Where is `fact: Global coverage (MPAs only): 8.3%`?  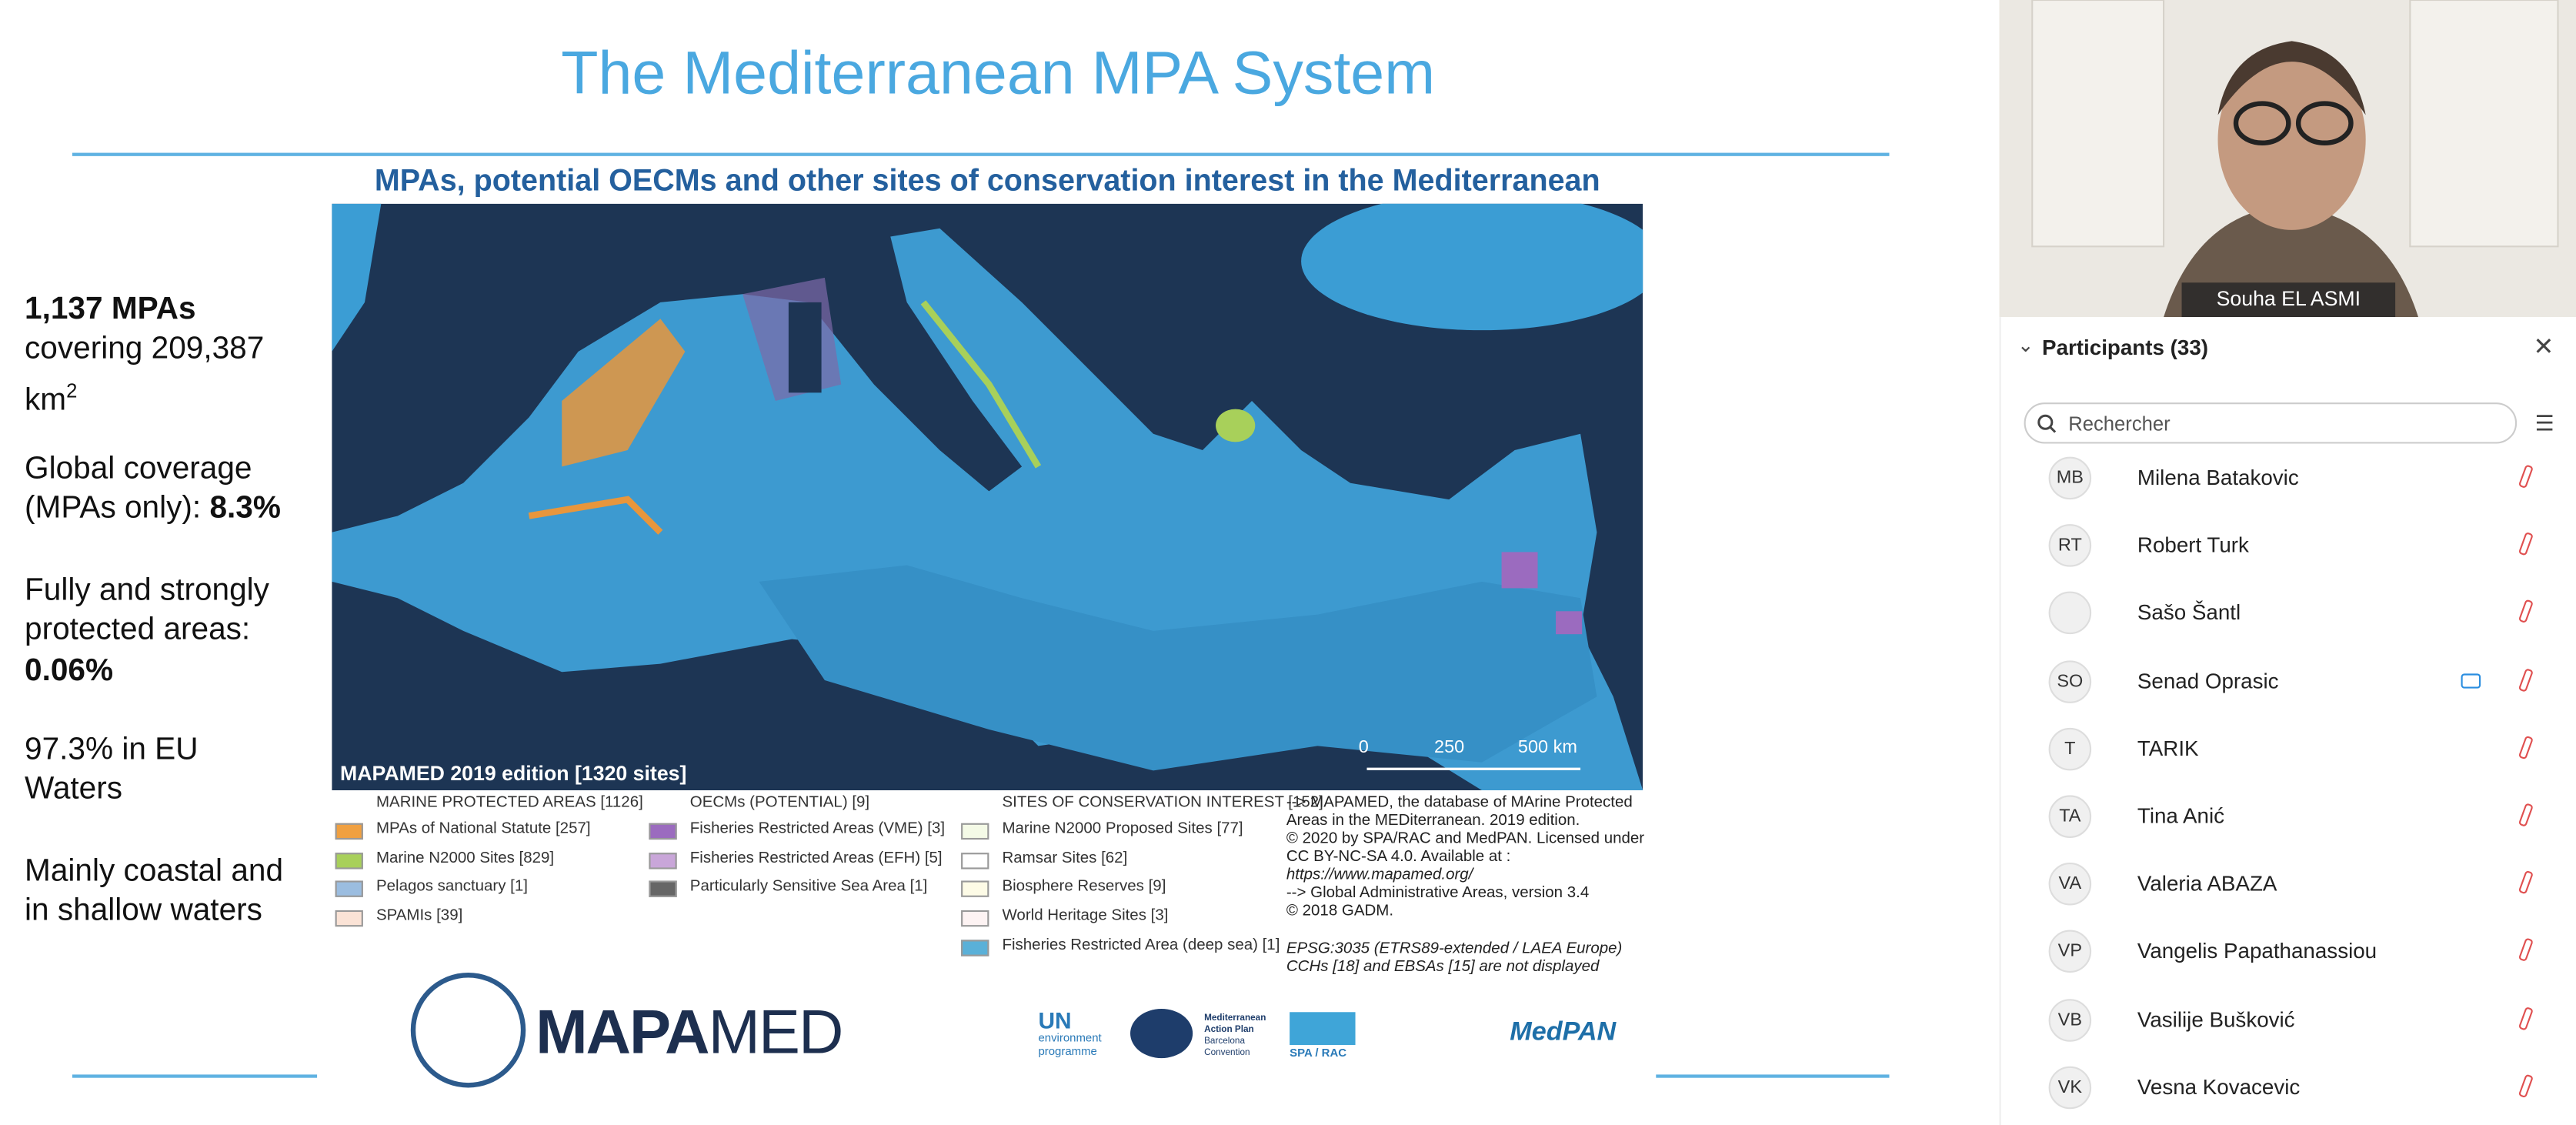 fact: Global coverage (MPAs only): 8.3% is located at coordinates (171, 490).